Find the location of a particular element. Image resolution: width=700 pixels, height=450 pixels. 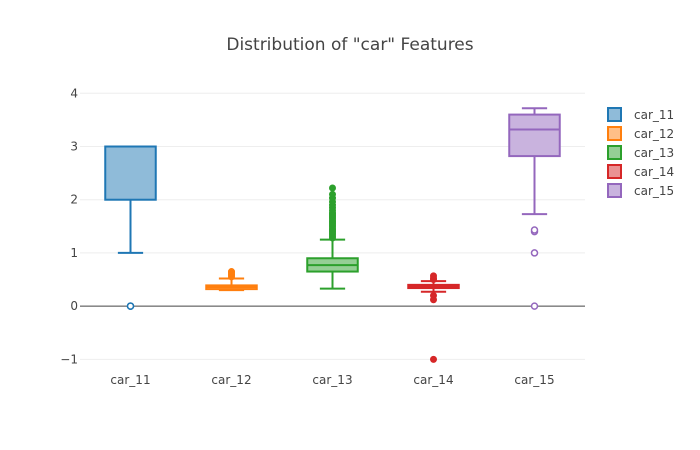

x-tick-label: car_15 is located at coordinates (534, 380).